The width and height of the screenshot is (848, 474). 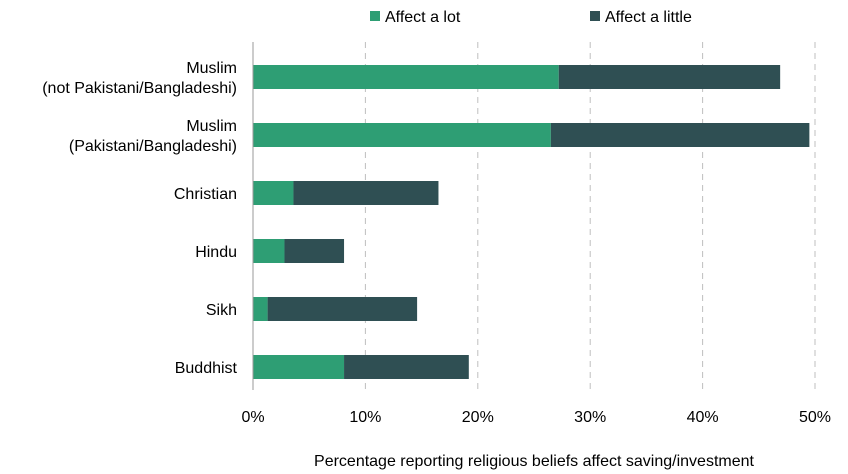 I want to click on category-label: Hindu, so click(x=216, y=252).